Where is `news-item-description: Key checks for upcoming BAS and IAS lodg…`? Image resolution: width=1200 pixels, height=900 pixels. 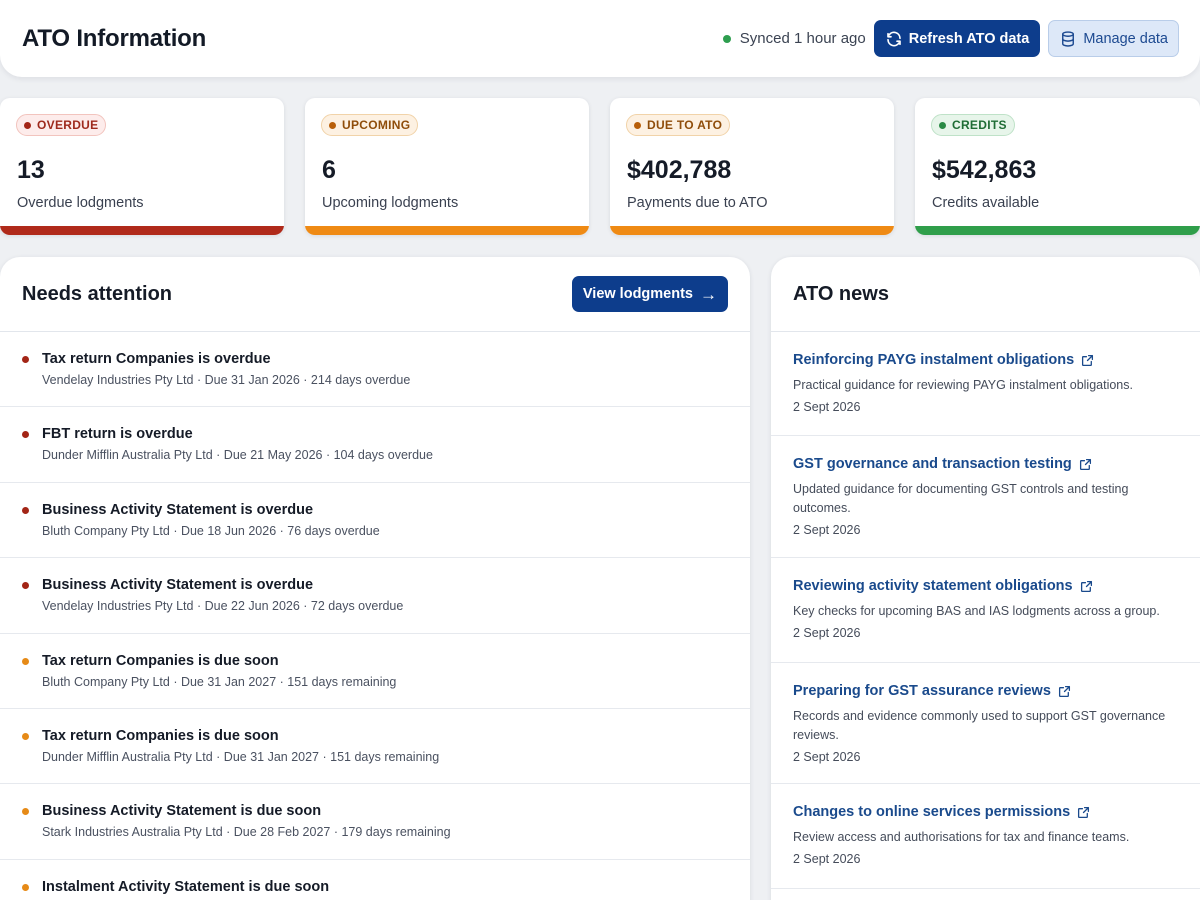 news-item-description: Key checks for upcoming BAS and IAS lodg… is located at coordinates (976, 611).